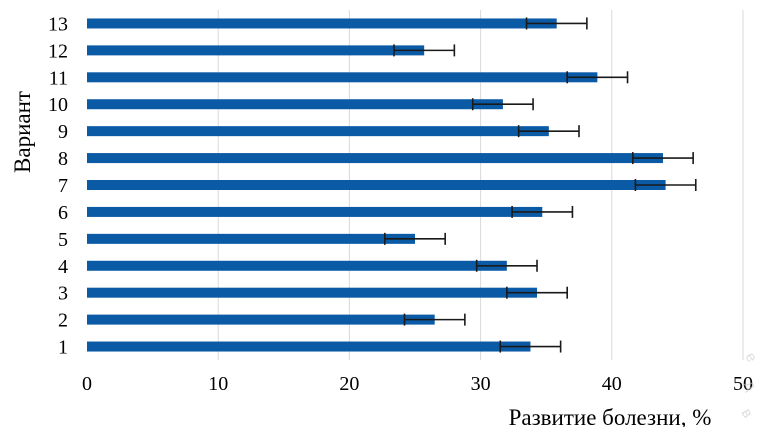 This screenshot has width=757, height=427. Describe the element at coordinates (63, 240) in the screenshot. I see `y-tick-label-5: 5` at that location.